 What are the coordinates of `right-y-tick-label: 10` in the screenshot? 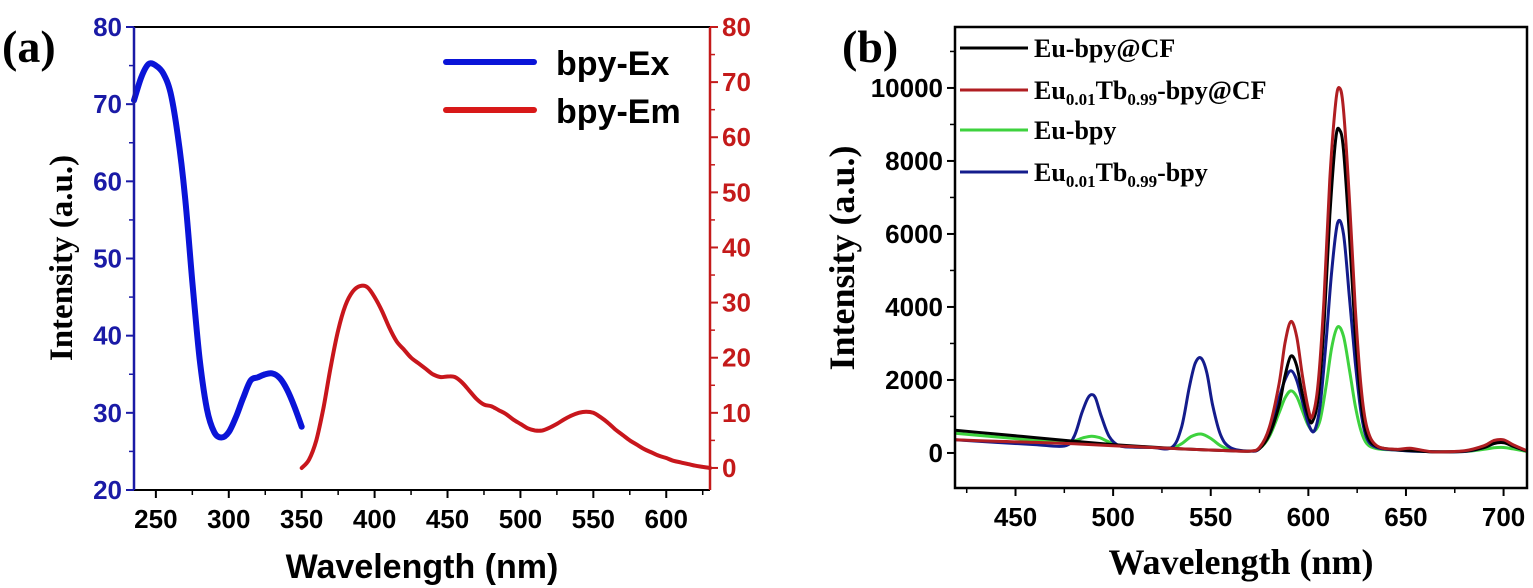 It's located at (736, 413).